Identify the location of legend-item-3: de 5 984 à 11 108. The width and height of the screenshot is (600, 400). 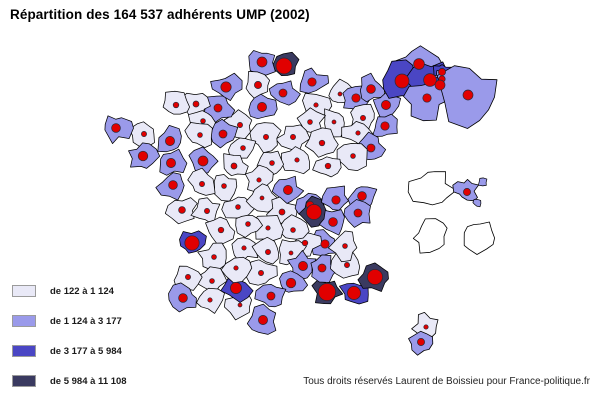
(112, 381).